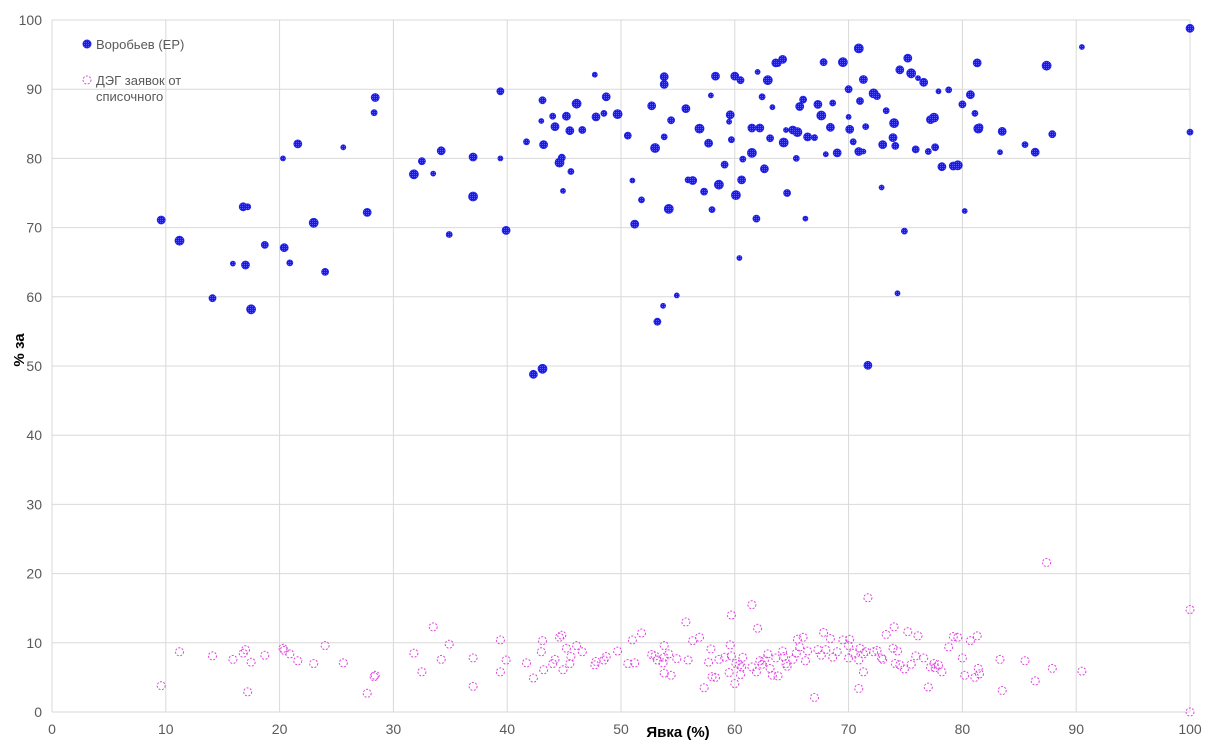  Describe the element at coordinates (129, 96) in the screenshot. I see `legend-label-deg-line2: списочного` at that location.